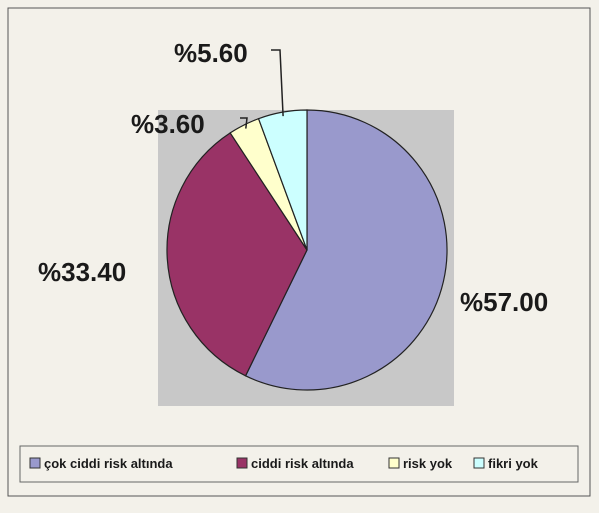 Image resolution: width=599 pixels, height=513 pixels. I want to click on pie-slice-ciddi, so click(237, 254).